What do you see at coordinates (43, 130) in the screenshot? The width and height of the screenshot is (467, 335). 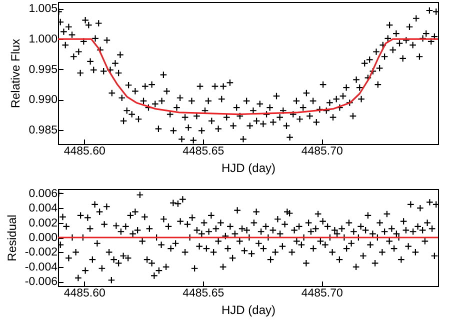 I see `y-tick-label: 0.985` at bounding box center [43, 130].